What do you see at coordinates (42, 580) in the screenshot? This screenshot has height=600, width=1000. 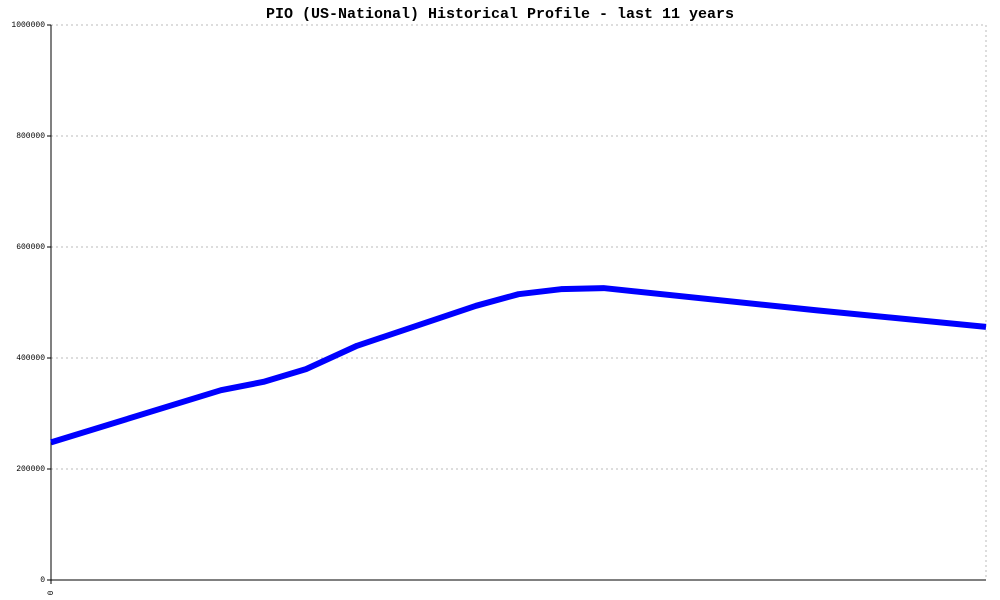 I see `y-tick-label: 0` at bounding box center [42, 580].